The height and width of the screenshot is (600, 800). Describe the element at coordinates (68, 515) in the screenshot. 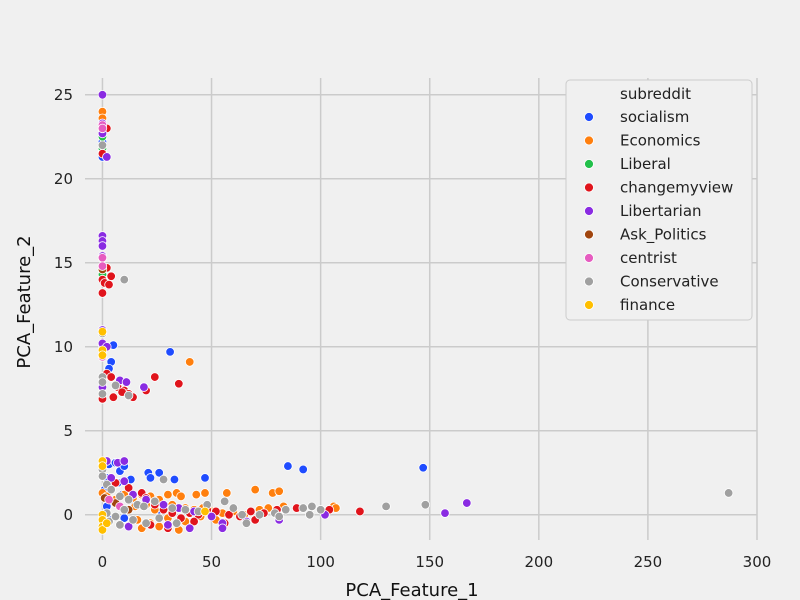

I see `y-tick-label: 0` at that location.